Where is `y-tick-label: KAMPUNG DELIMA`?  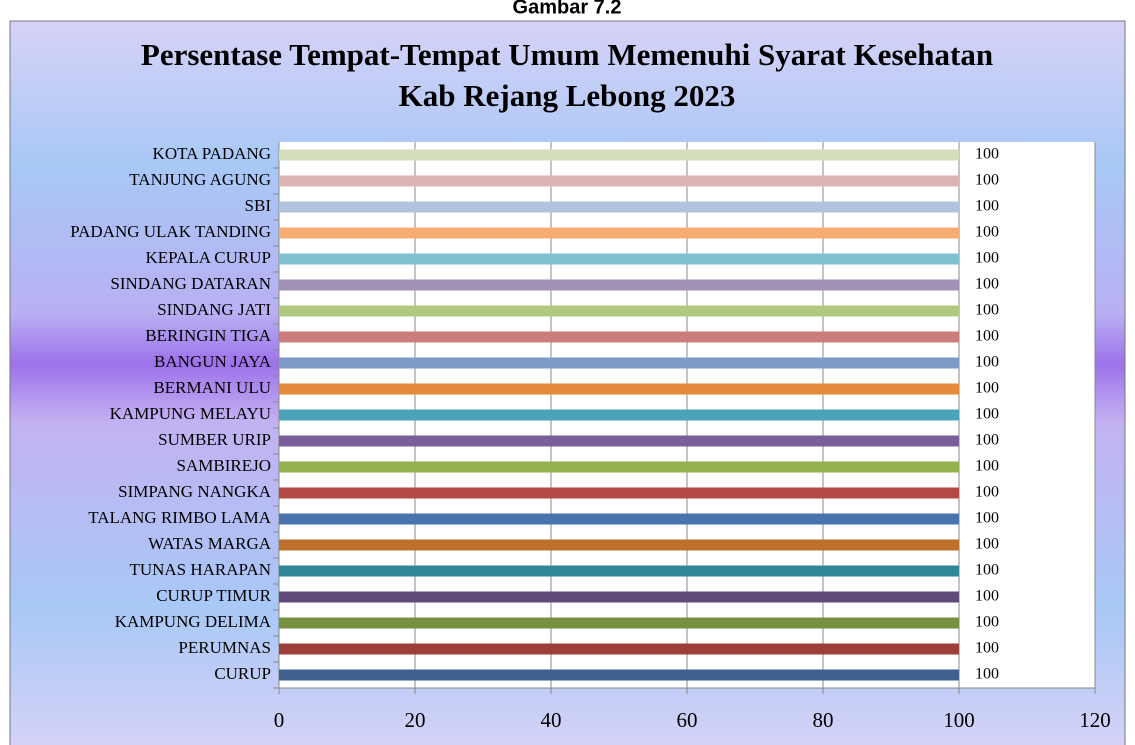
y-tick-label: KAMPUNG DELIMA is located at coordinates (193, 621).